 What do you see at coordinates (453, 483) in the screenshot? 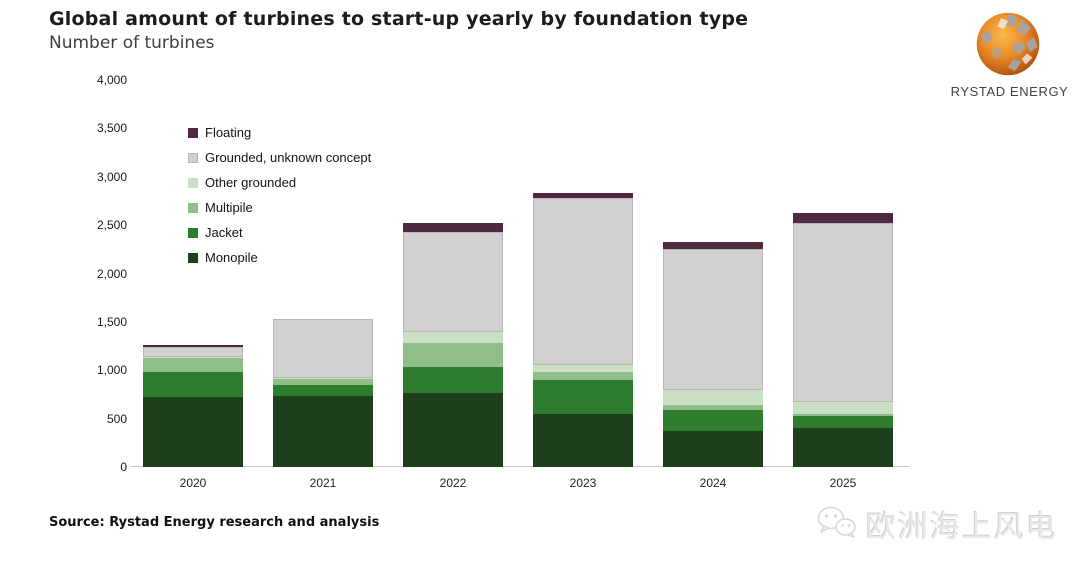
I see `x-tick-label: 2022` at bounding box center [453, 483].